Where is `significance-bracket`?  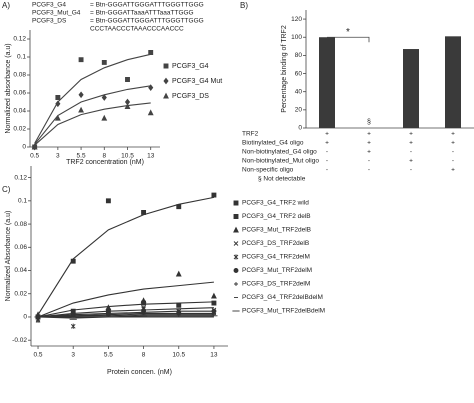
significance-bracket is located at coordinates (348, 39).